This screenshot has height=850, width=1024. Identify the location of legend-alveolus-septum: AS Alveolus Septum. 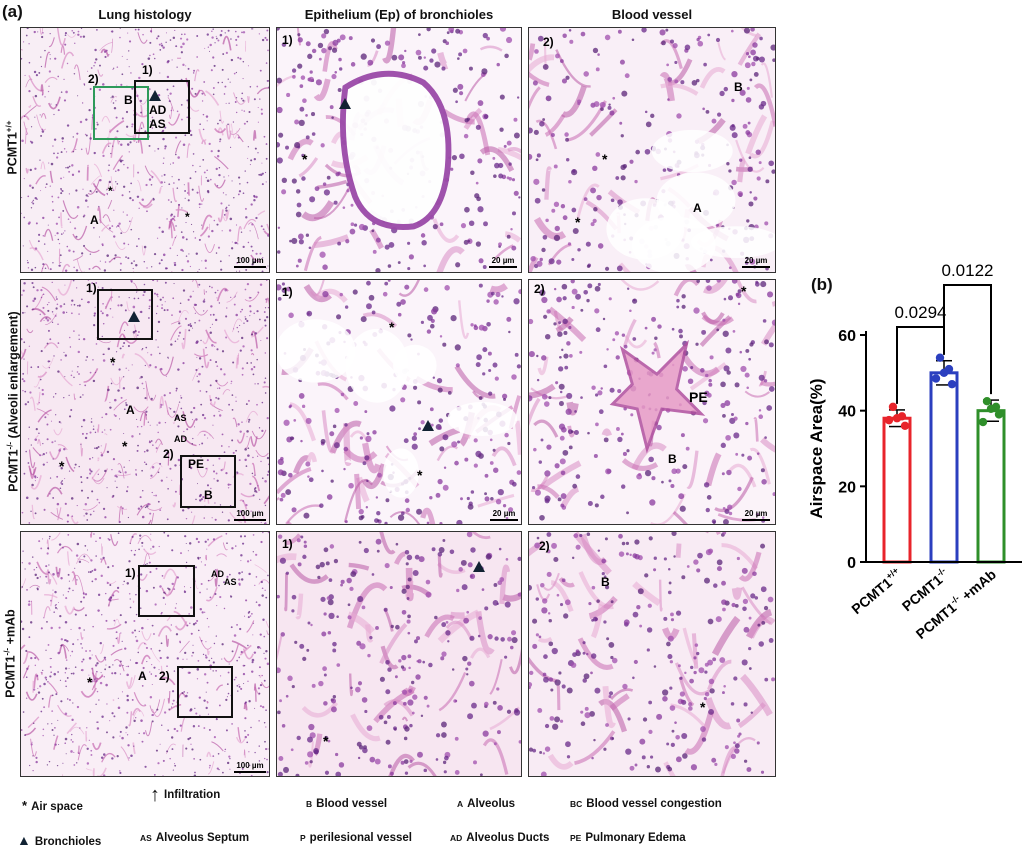
(195, 838).